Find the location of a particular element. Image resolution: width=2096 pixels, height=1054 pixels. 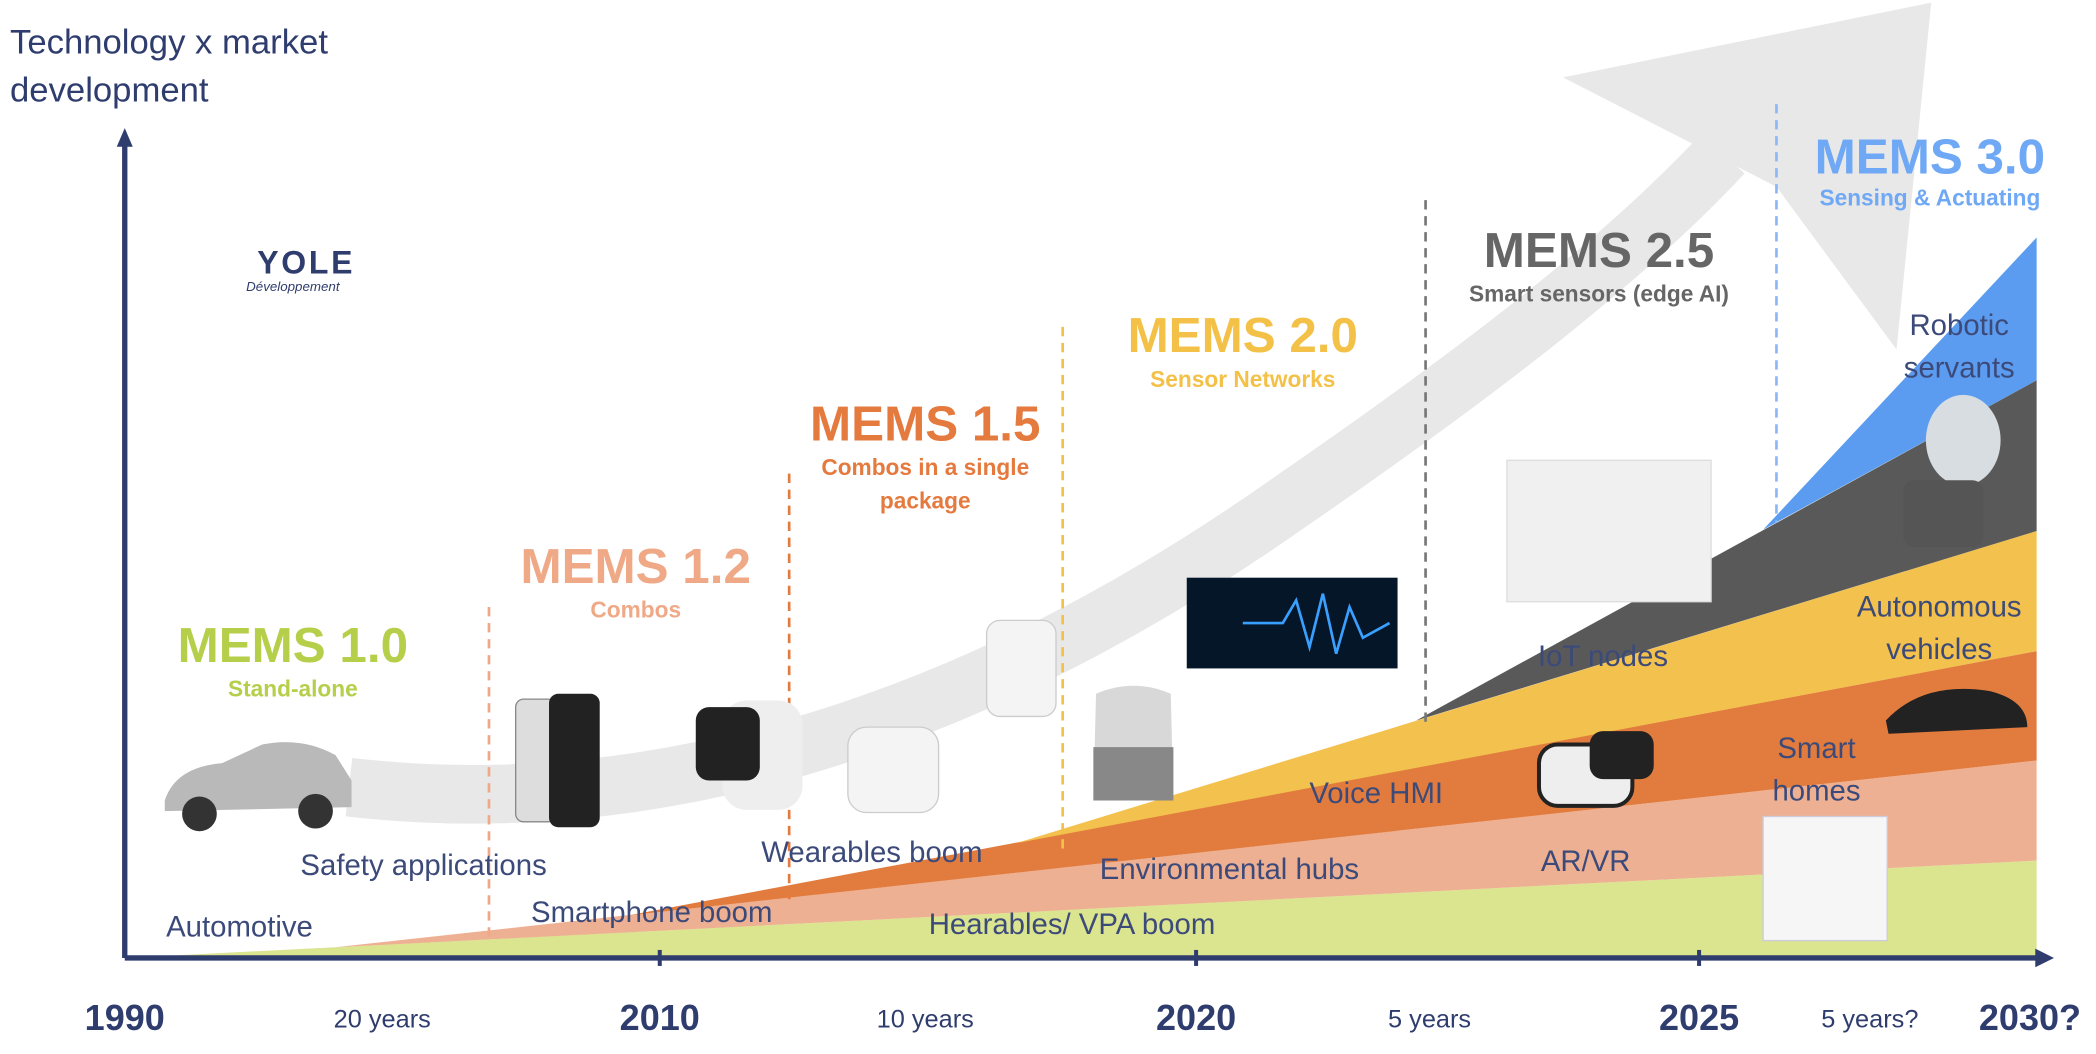

y-axis-arrow is located at coordinates (124, 137).